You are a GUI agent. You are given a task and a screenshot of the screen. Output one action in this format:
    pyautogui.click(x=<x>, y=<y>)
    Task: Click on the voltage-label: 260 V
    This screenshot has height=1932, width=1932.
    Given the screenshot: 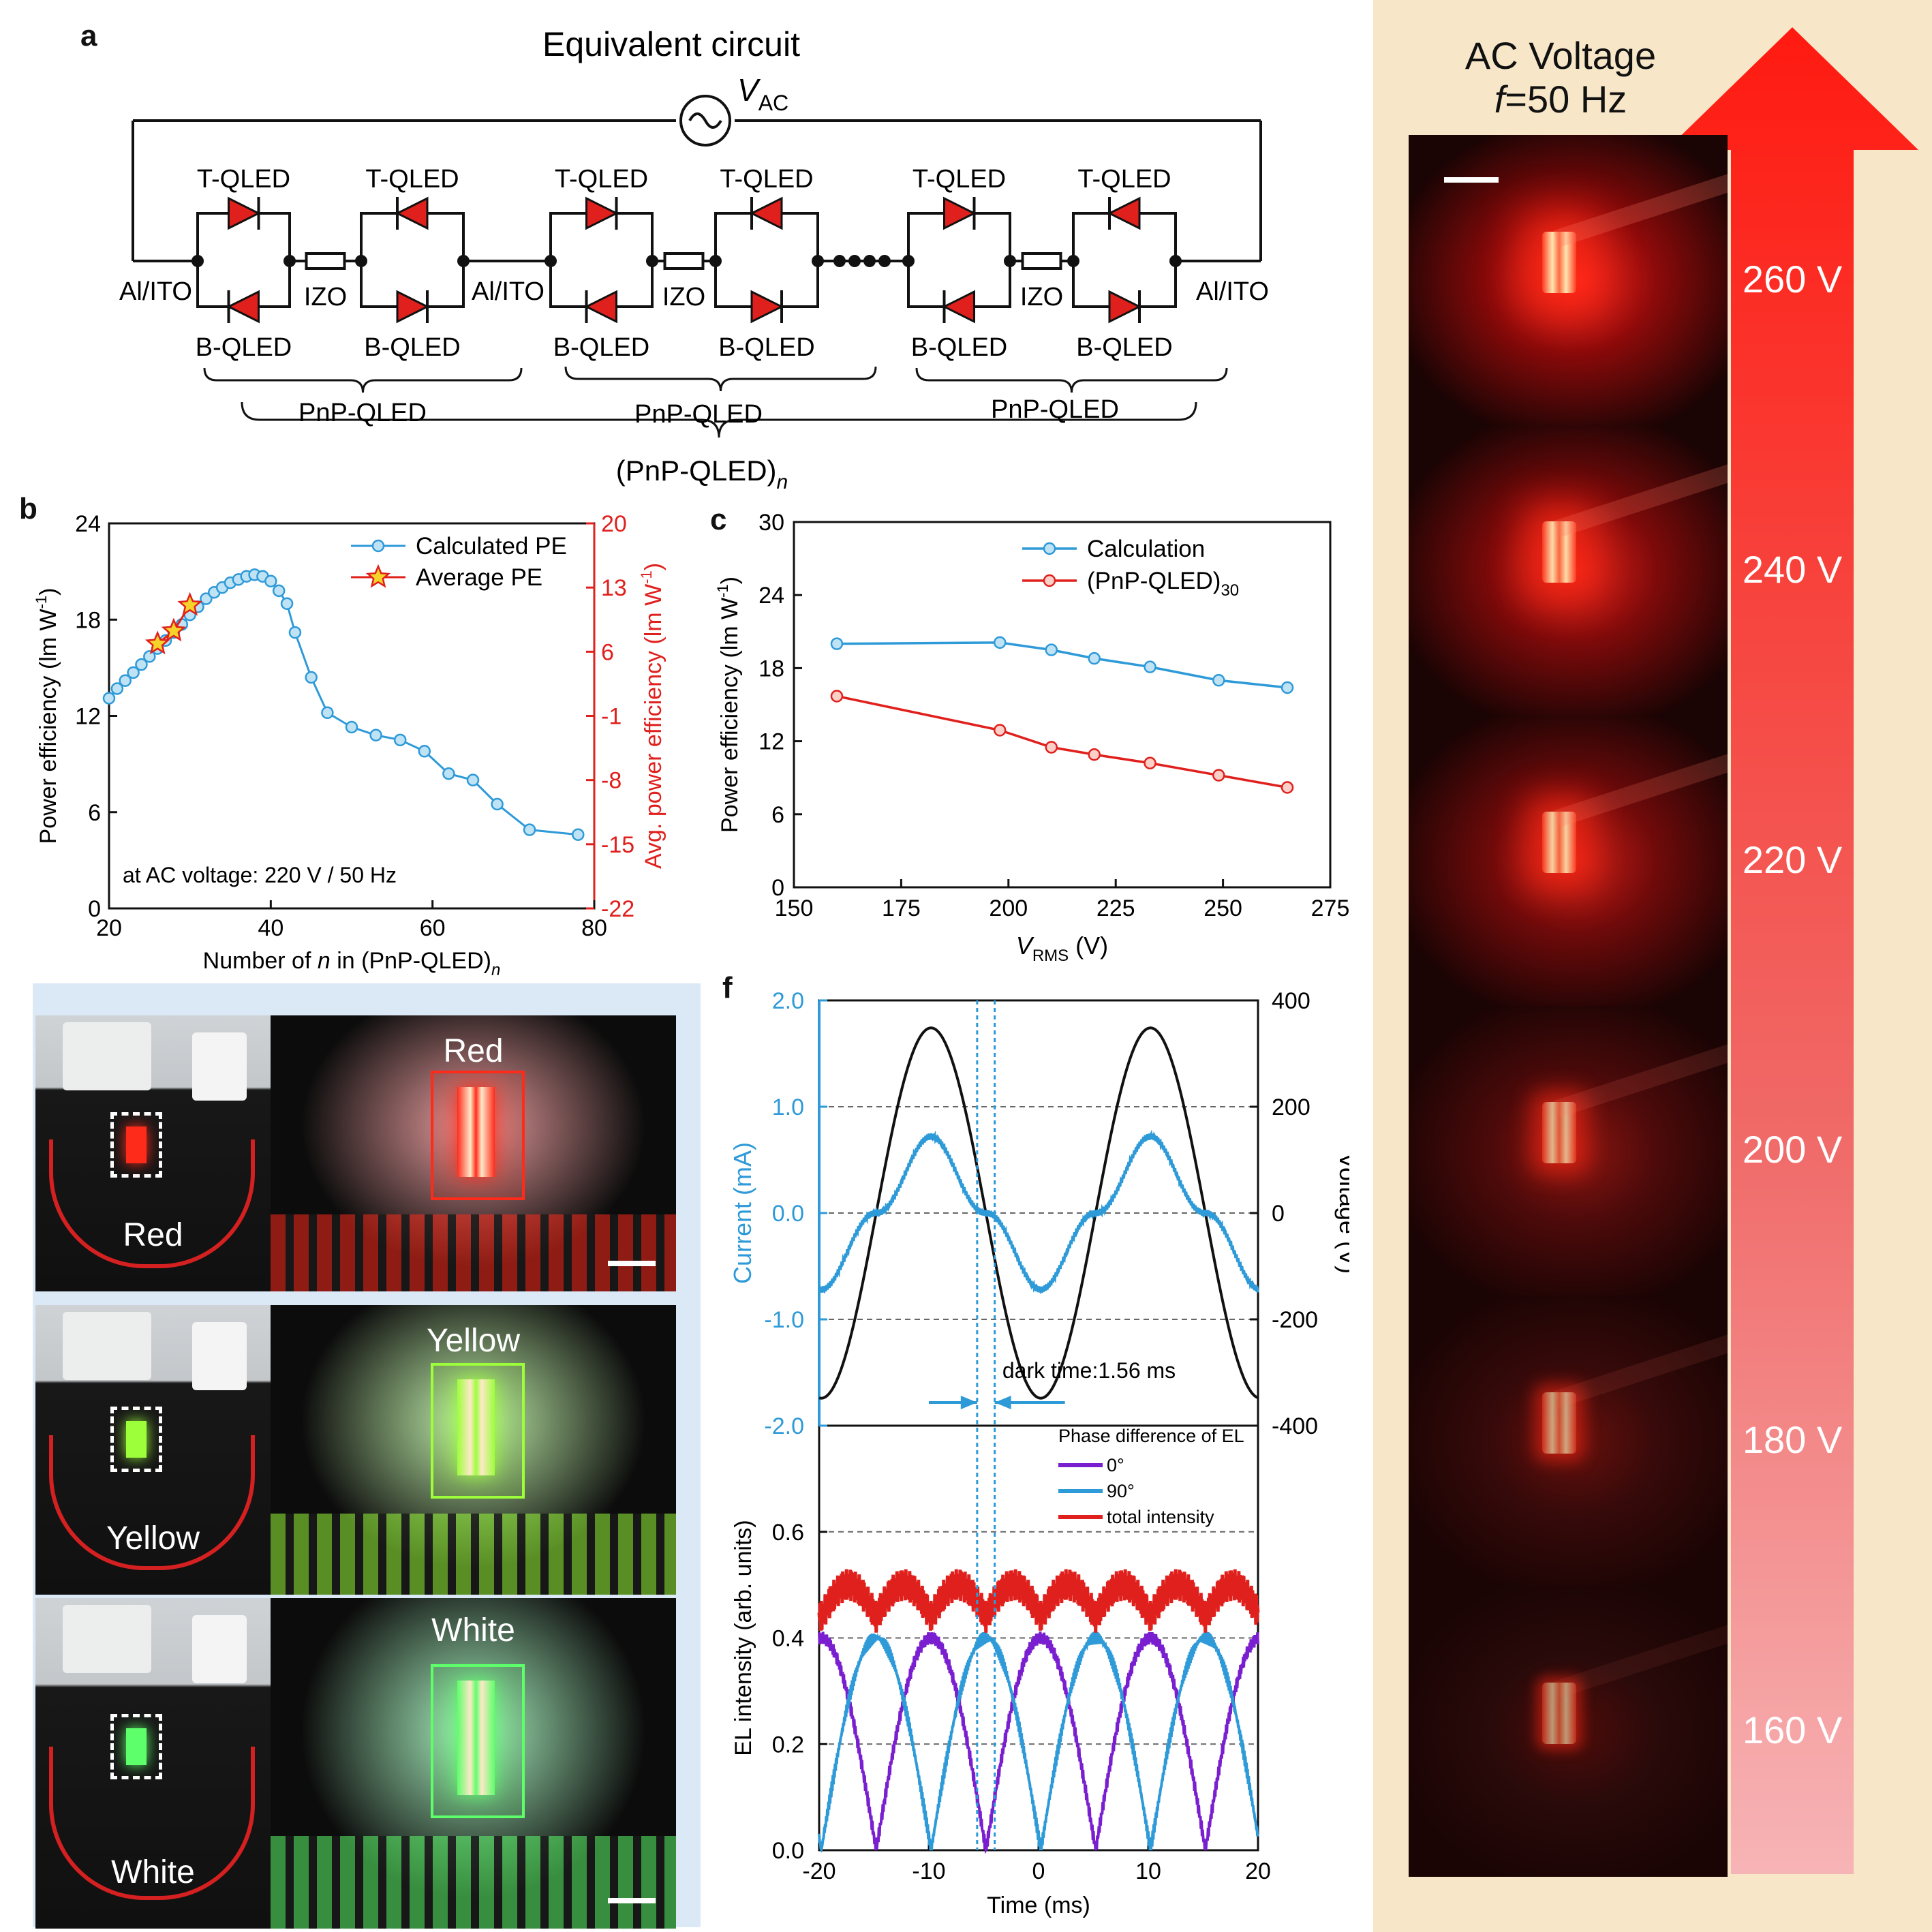 What is the action you would take?
    pyautogui.click(x=1792, y=279)
    